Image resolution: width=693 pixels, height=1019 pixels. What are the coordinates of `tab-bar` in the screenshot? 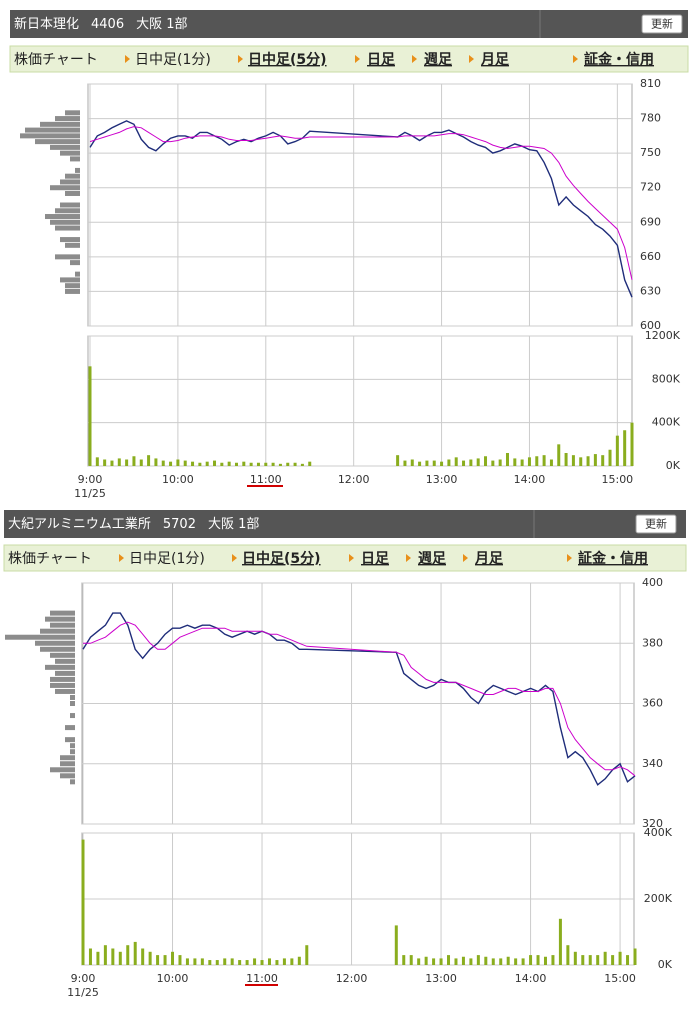 It's located at (345, 558).